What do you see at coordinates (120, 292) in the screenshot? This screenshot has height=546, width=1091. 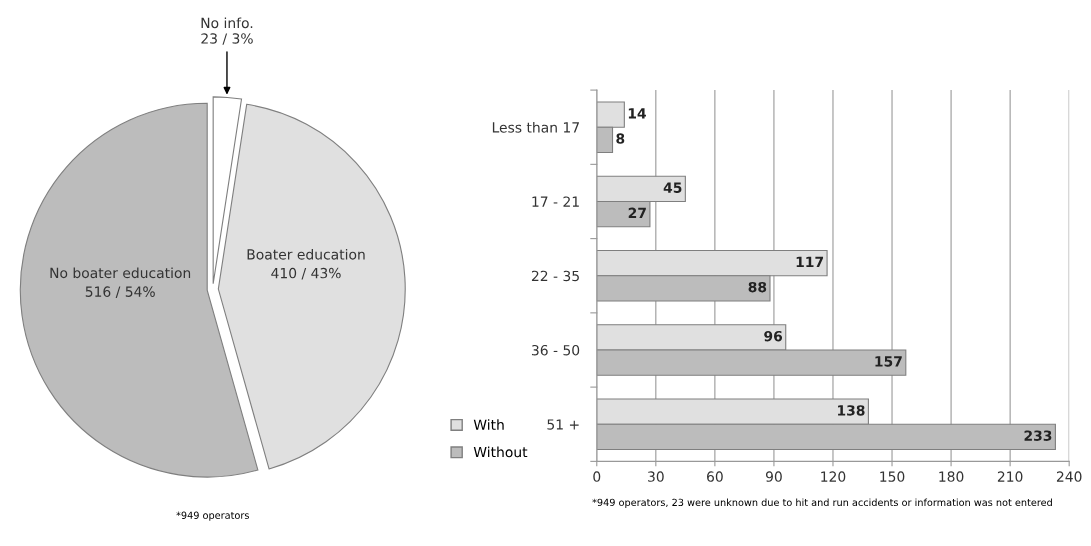 I see `data-label: 516 / 54%` at bounding box center [120, 292].